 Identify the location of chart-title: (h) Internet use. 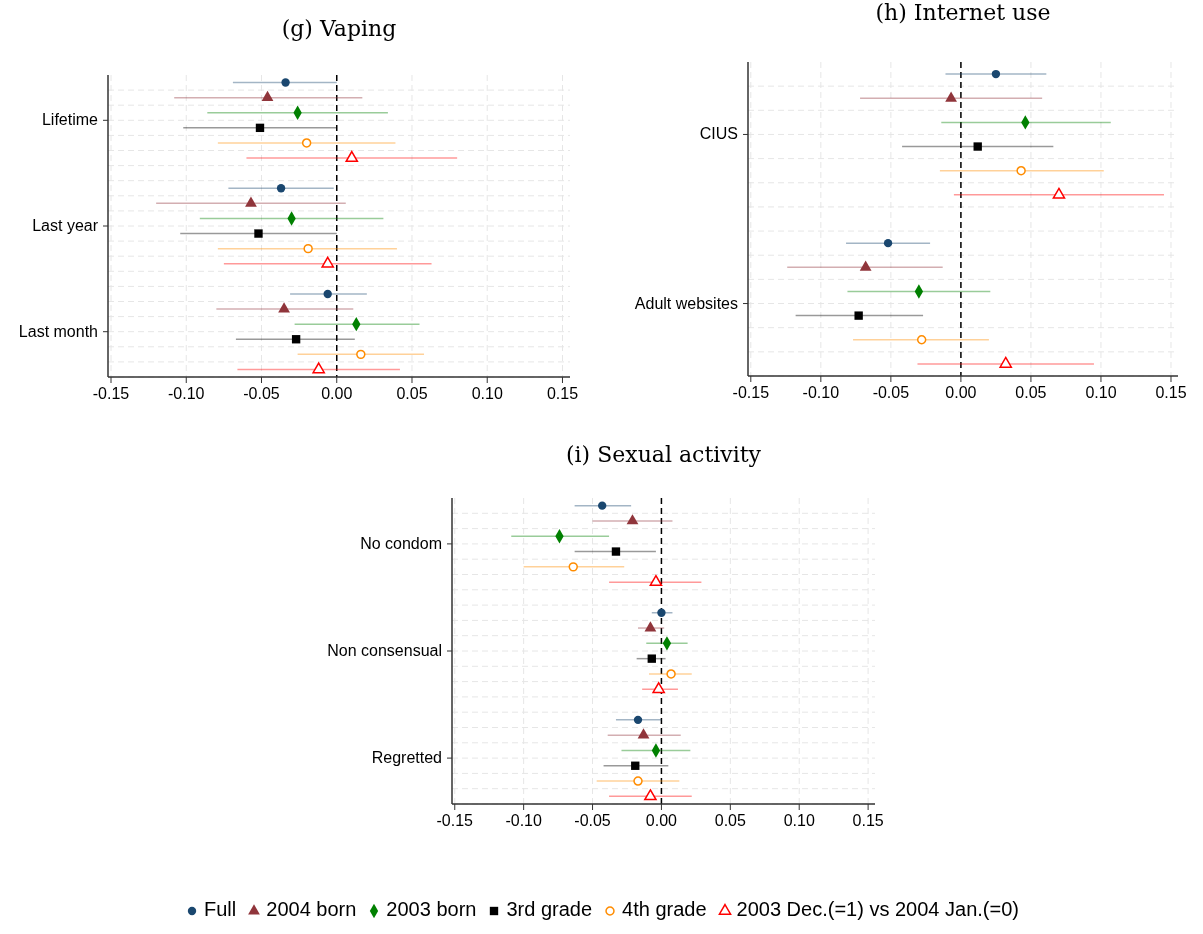
(963, 12).